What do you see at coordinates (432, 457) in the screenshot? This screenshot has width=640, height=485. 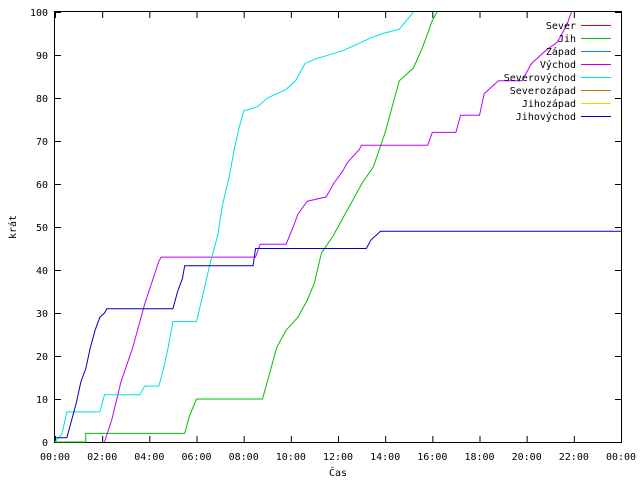 I see `x-tick-label: 16:00` at bounding box center [432, 457].